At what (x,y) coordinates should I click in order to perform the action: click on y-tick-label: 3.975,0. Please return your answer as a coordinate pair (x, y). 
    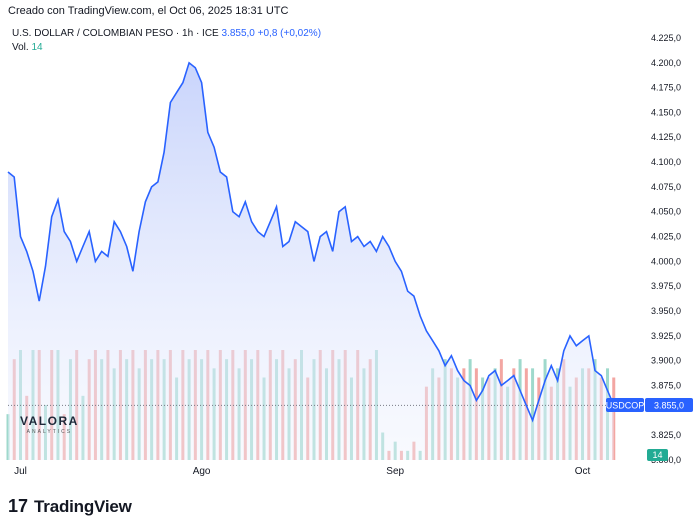
    Looking at the image, I should click on (666, 286).